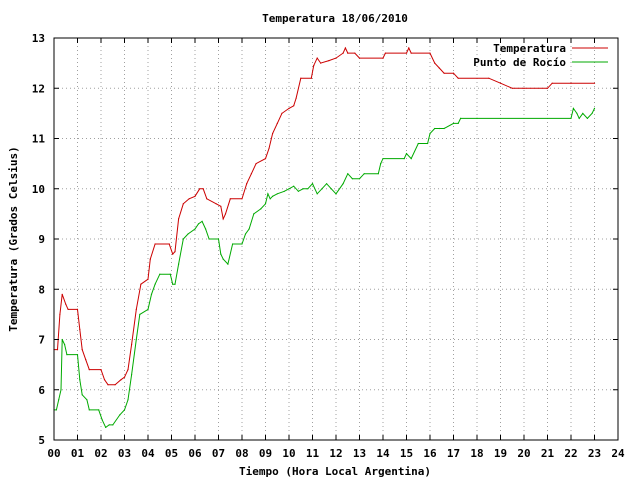 The image size is (640, 480). I want to click on y-tick-label: 7, so click(41, 340).